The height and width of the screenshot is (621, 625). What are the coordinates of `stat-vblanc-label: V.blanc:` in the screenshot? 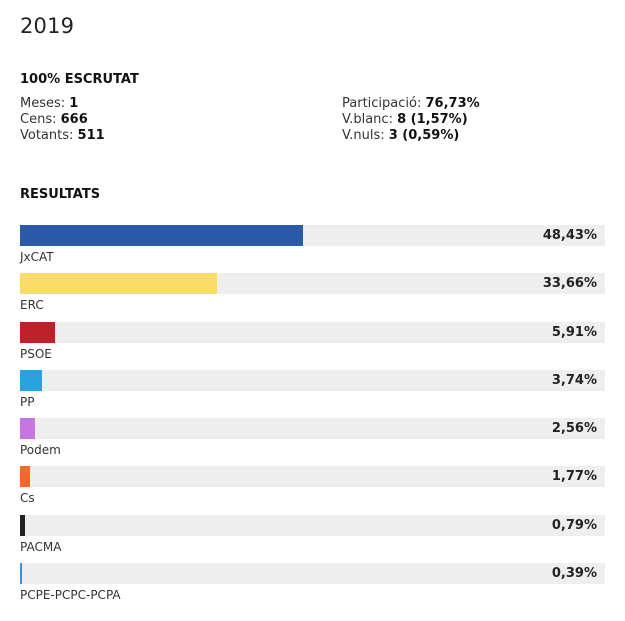 It's located at (367, 119).